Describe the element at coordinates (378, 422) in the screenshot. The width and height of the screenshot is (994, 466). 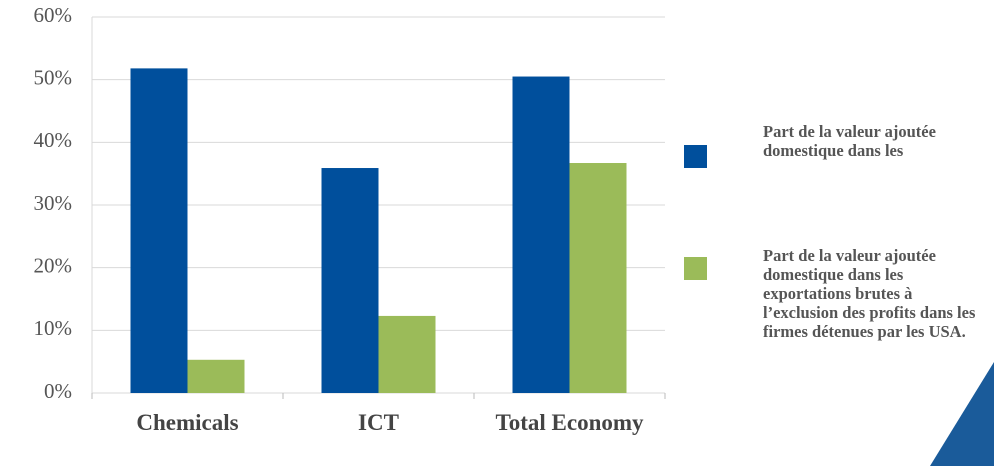
I see `x-tick-label: ICT` at that location.